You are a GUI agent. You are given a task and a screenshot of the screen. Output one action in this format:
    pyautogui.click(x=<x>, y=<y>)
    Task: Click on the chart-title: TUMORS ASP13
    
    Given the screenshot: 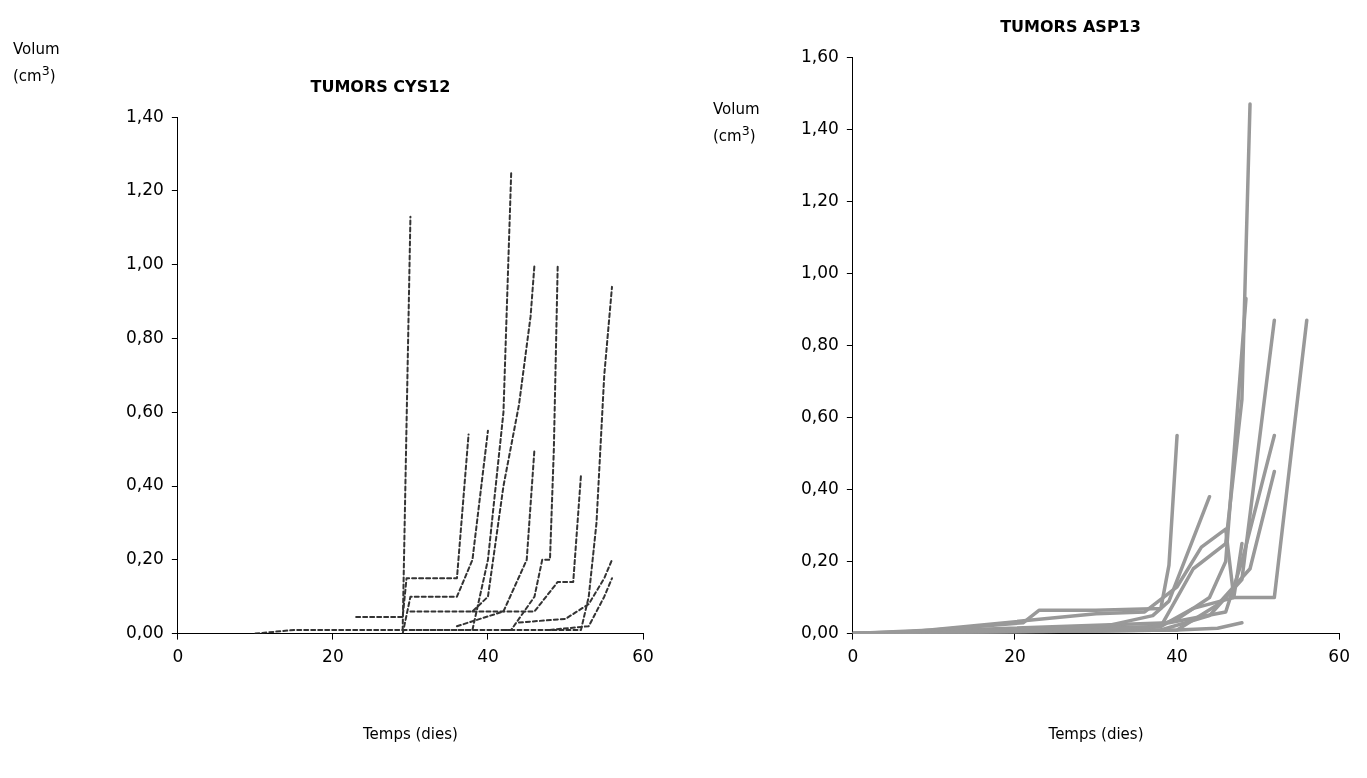 What is the action you would take?
    pyautogui.click(x=1070, y=26)
    